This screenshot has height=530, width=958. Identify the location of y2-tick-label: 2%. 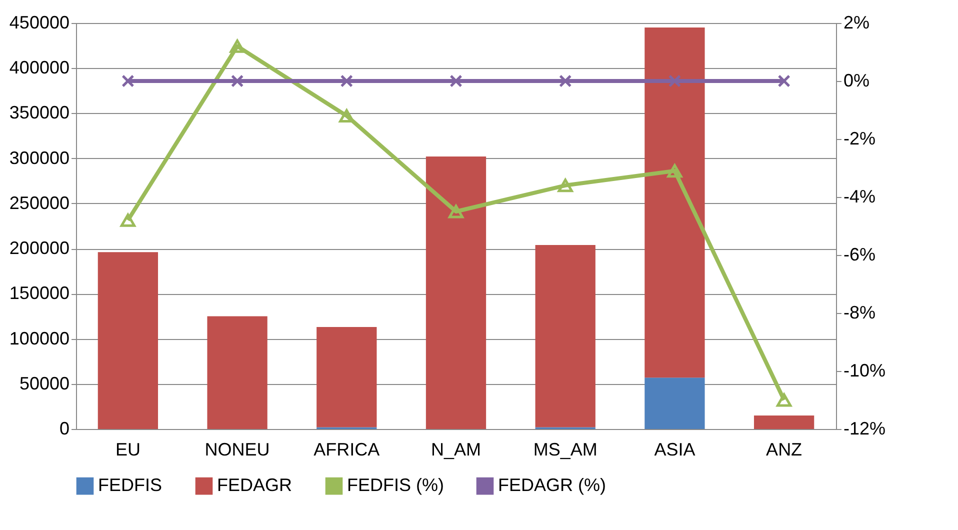
(857, 22).